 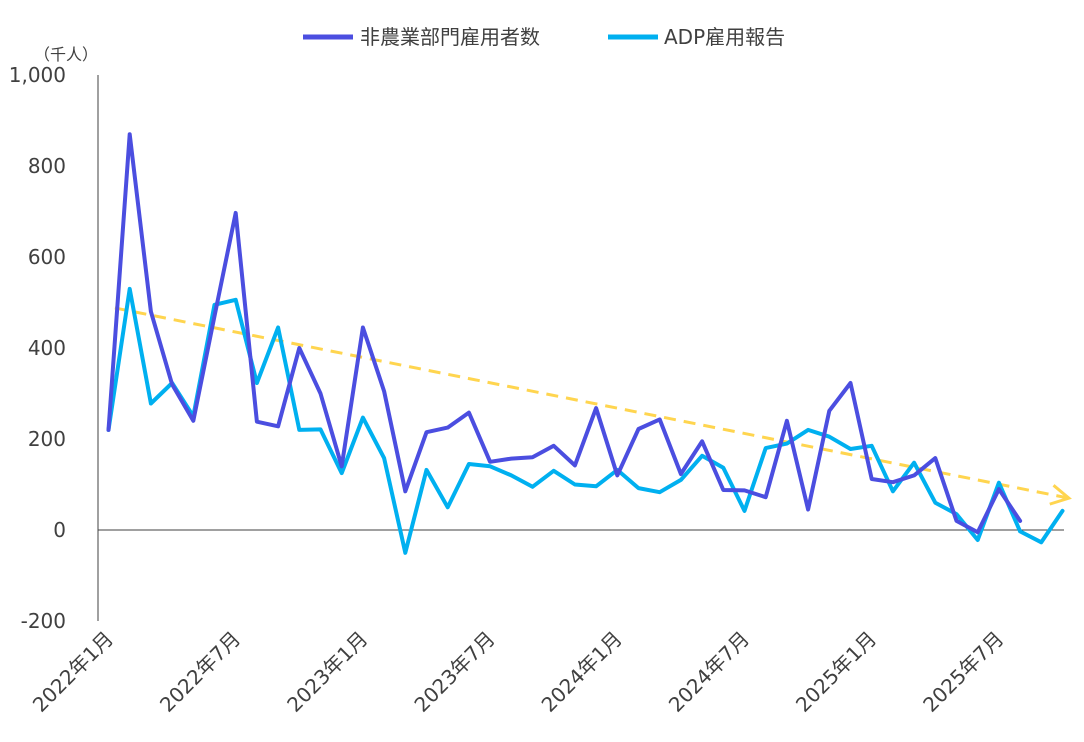 What do you see at coordinates (1060, 495) in the screenshot?
I see `trend-arrowhead` at bounding box center [1060, 495].